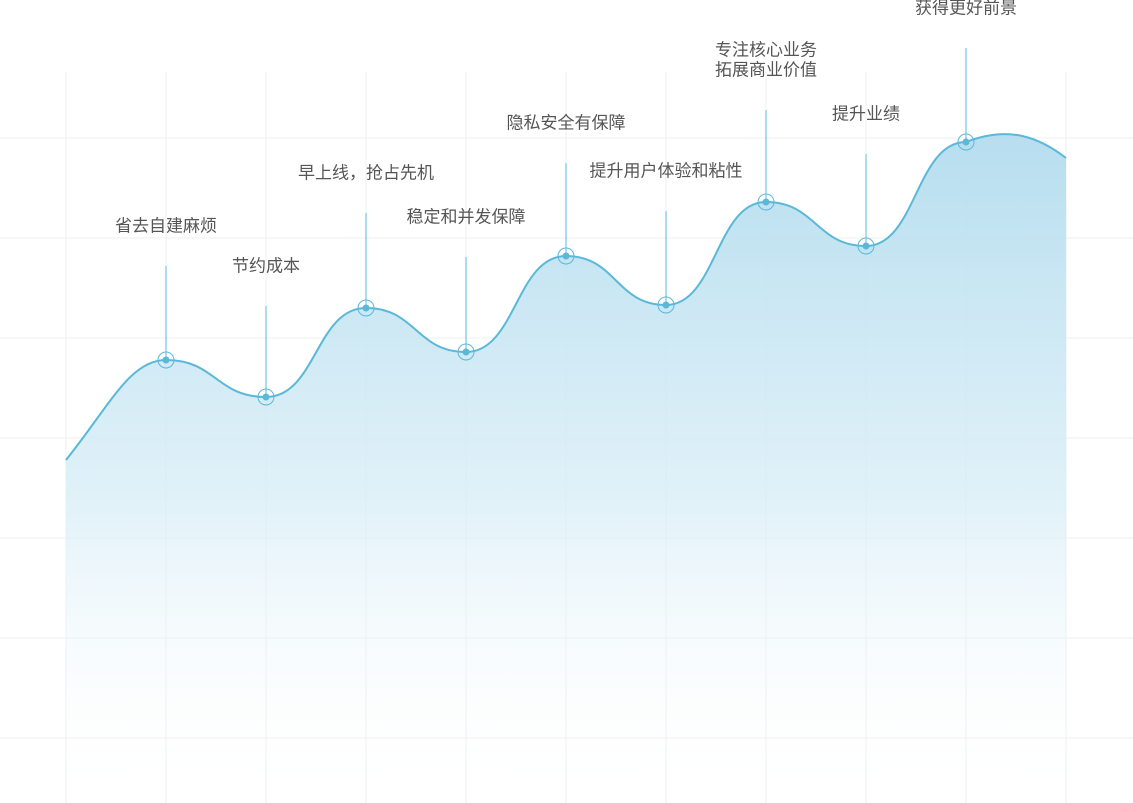 This screenshot has width=1133, height=803. Describe the element at coordinates (766, 49) in the screenshot. I see `milestone-label: 专注核心业务` at that location.